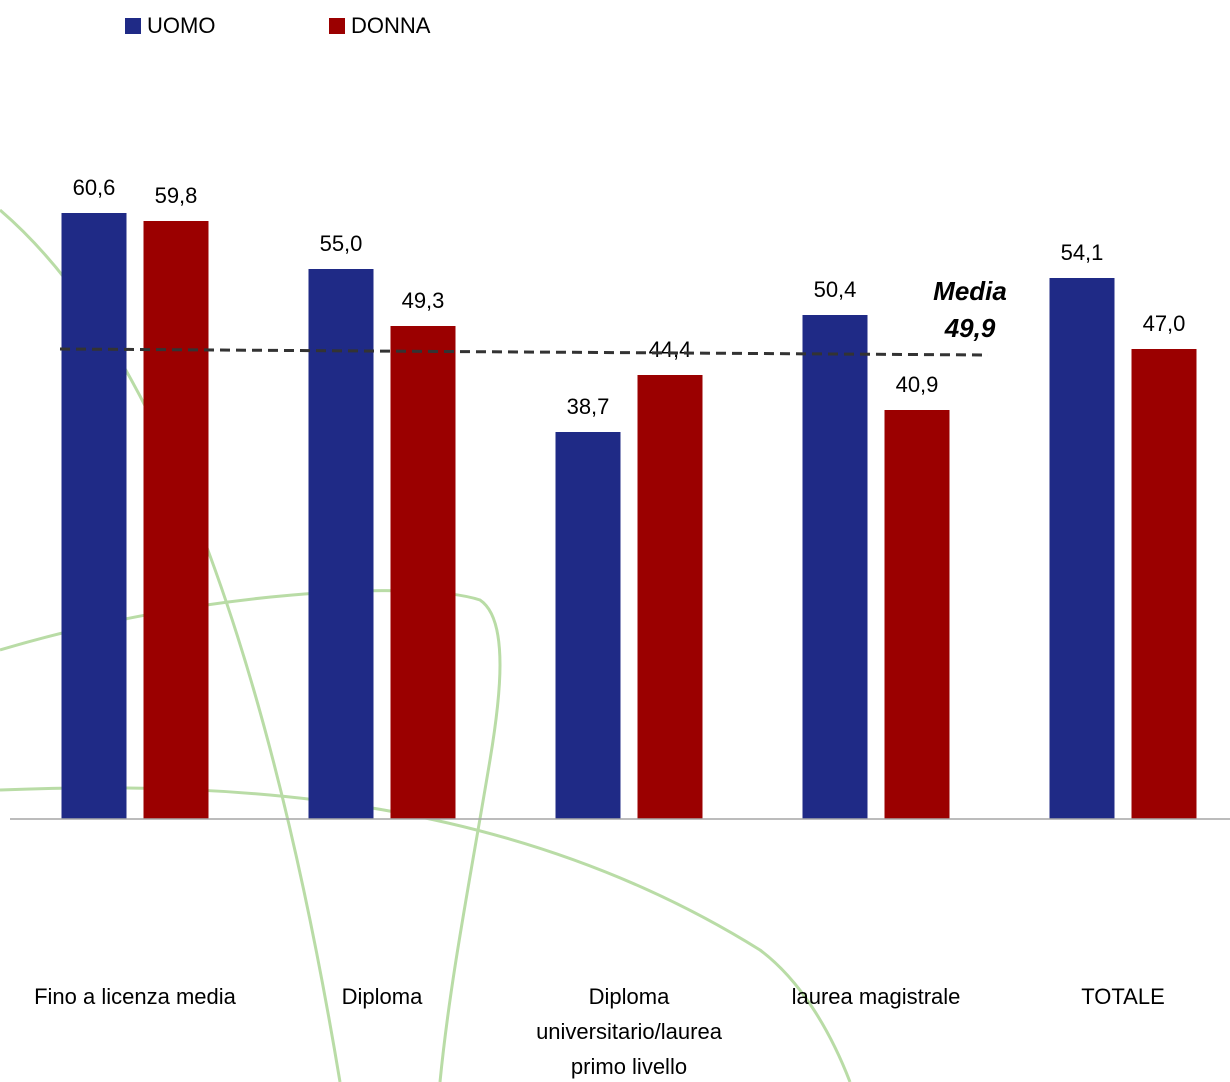 This screenshot has height=1082, width=1230. Describe the element at coordinates (524, 352) in the screenshot. I see `media-reference-line` at that location.